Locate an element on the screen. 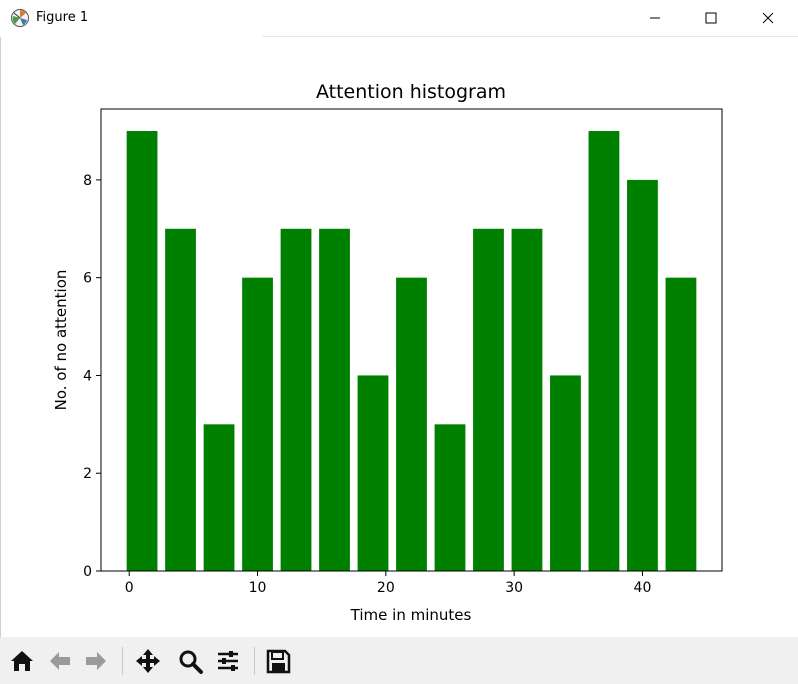 The width and height of the screenshot is (798, 684). window-title: Figure 1 is located at coordinates (62, 17).